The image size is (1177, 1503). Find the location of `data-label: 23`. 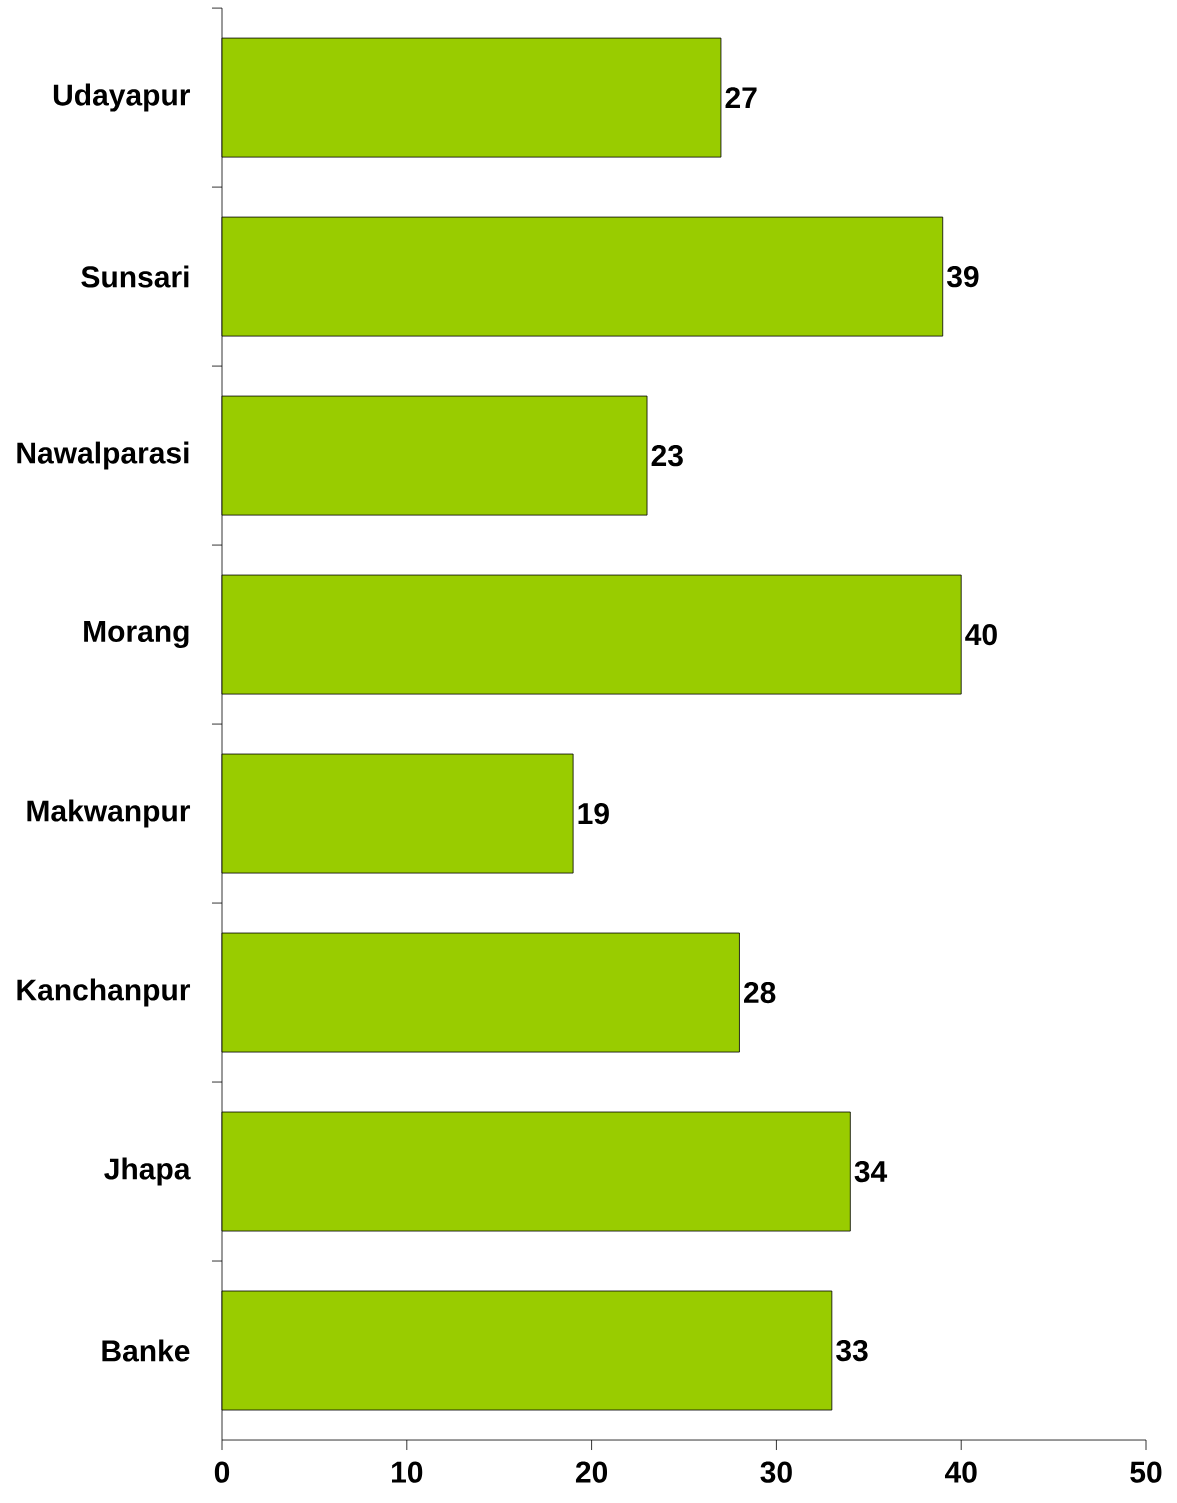

data-label: 23 is located at coordinates (667, 455).